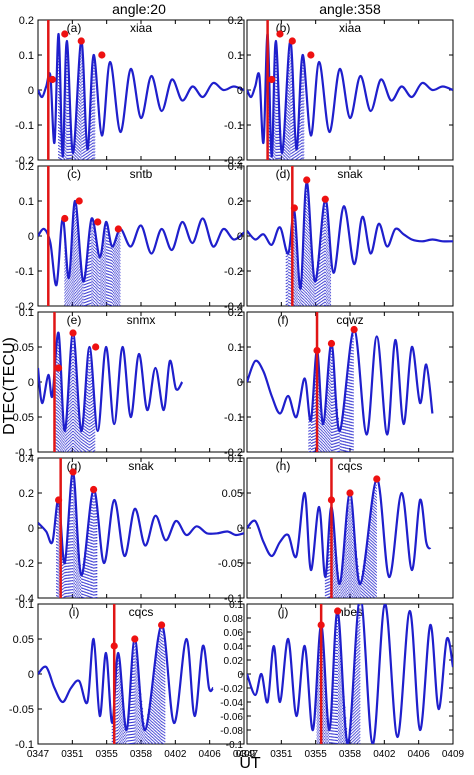  What do you see at coordinates (244, 754) in the screenshot?
I see `x-tick-label: 0409` at bounding box center [244, 754].